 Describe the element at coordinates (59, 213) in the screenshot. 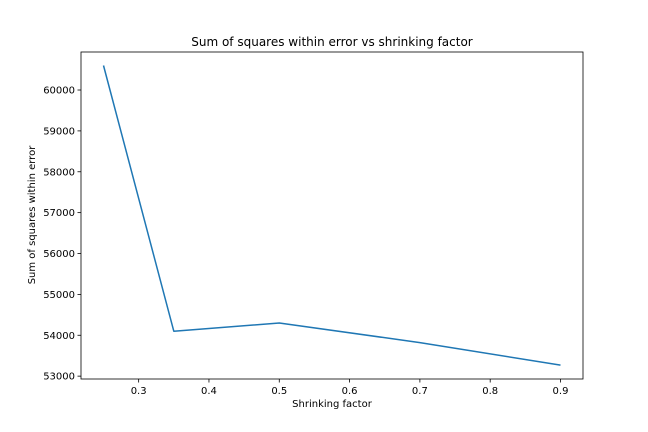

I see `y-tick-label: 57000` at that location.